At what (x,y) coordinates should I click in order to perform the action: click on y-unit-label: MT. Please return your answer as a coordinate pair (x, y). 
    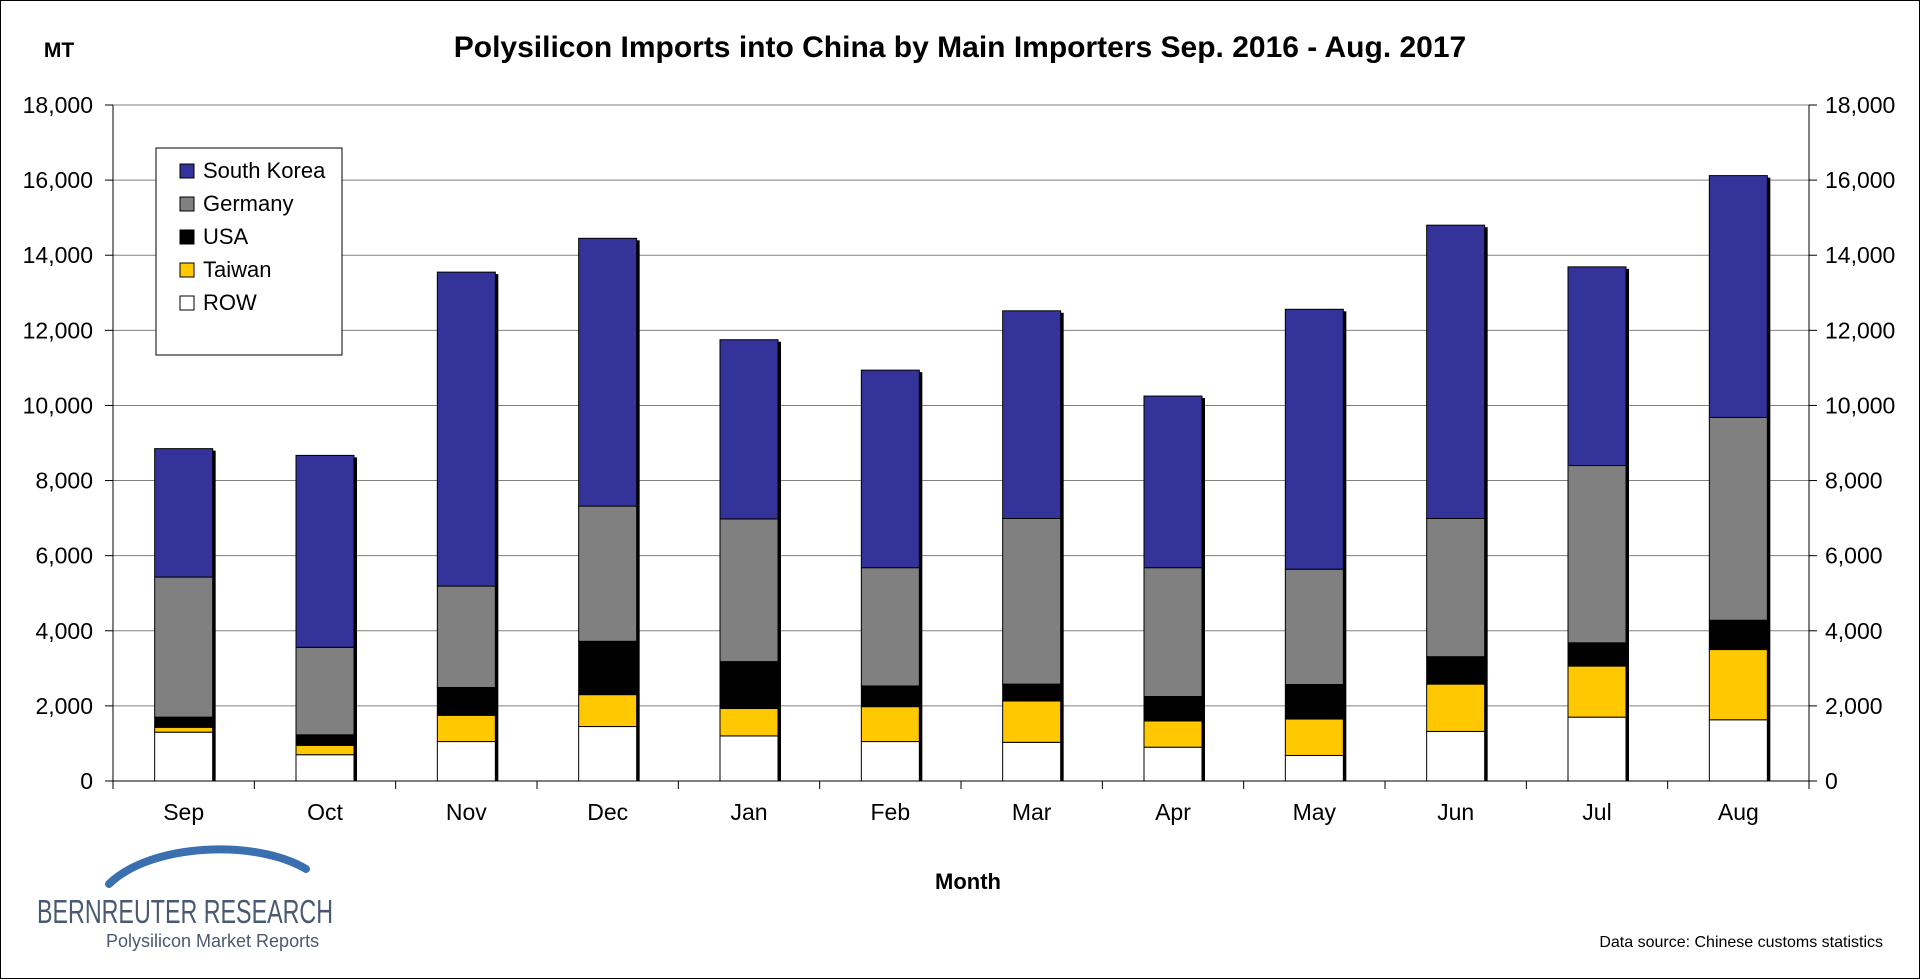
    Looking at the image, I should click on (59, 50).